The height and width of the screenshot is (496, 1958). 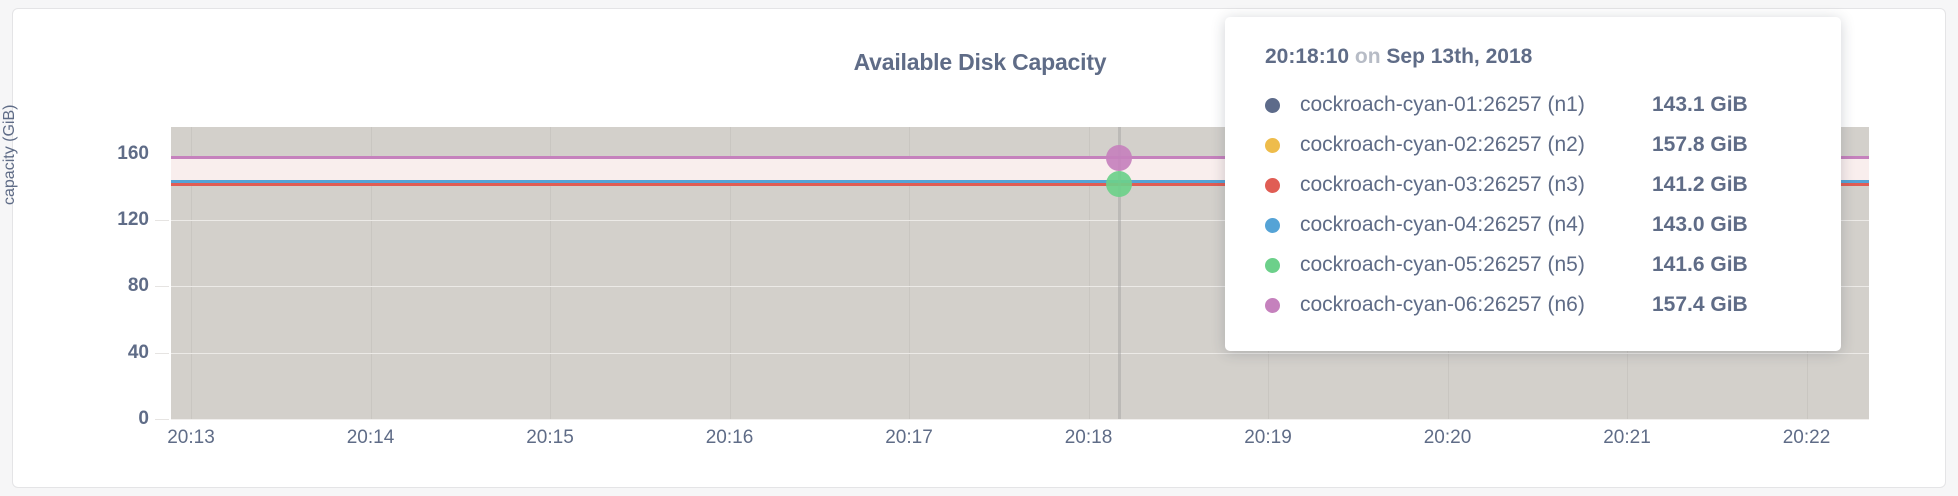 I want to click on tooltip-row: cockroach-cyan-04:26257 (n4) 143.0 GiB, so click(x=1536, y=225).